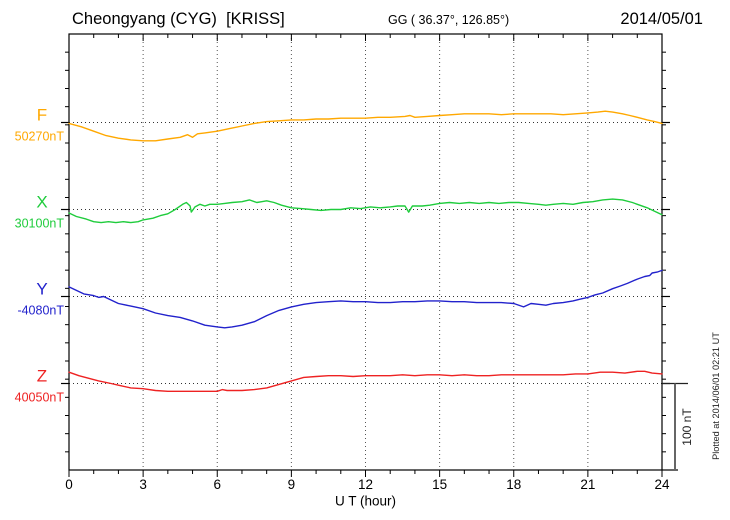 The image size is (730, 520). I want to click on x-tick-label-18: 18, so click(513, 484).